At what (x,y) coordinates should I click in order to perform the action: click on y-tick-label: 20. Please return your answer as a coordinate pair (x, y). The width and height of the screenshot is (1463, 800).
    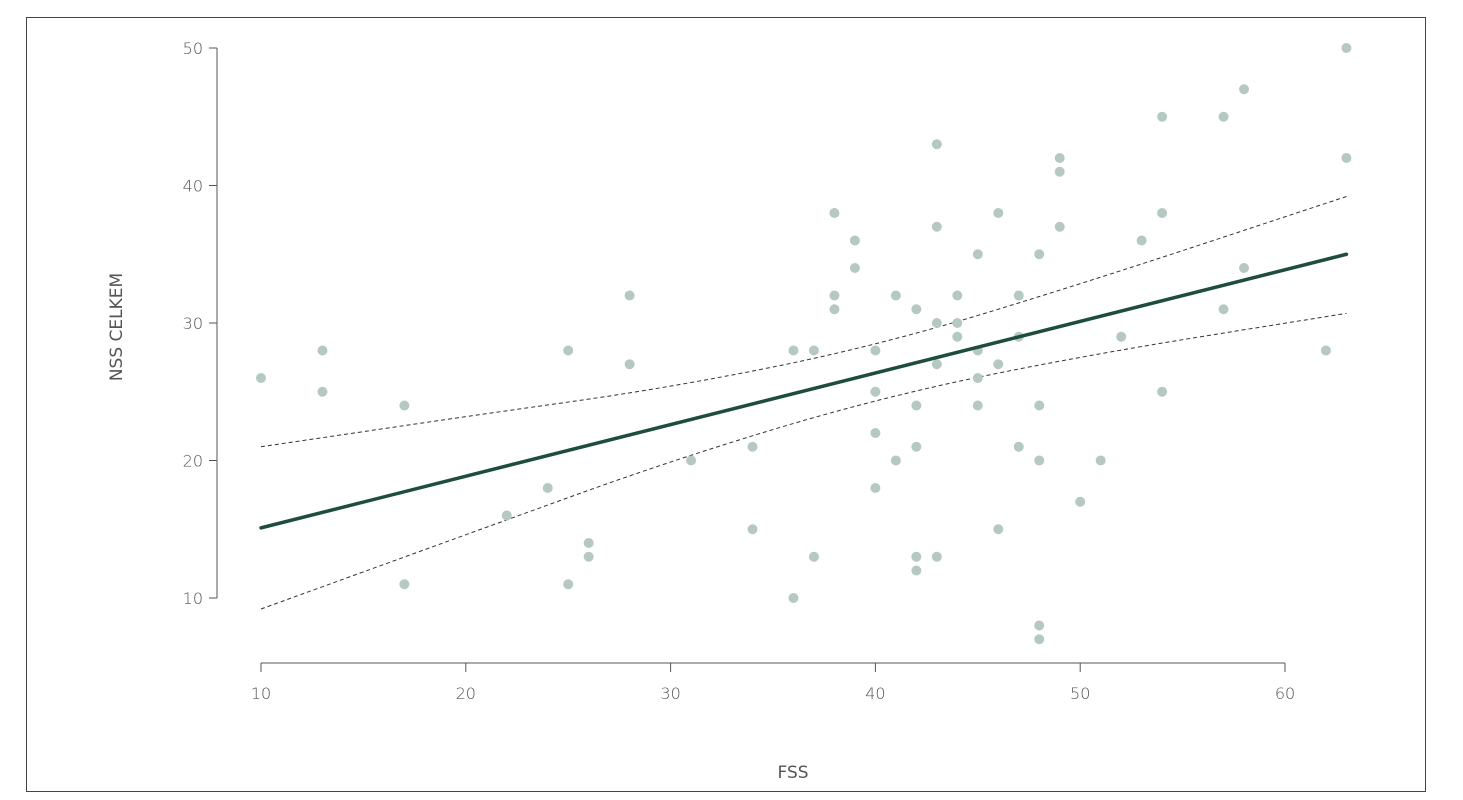
    Looking at the image, I should click on (193, 461).